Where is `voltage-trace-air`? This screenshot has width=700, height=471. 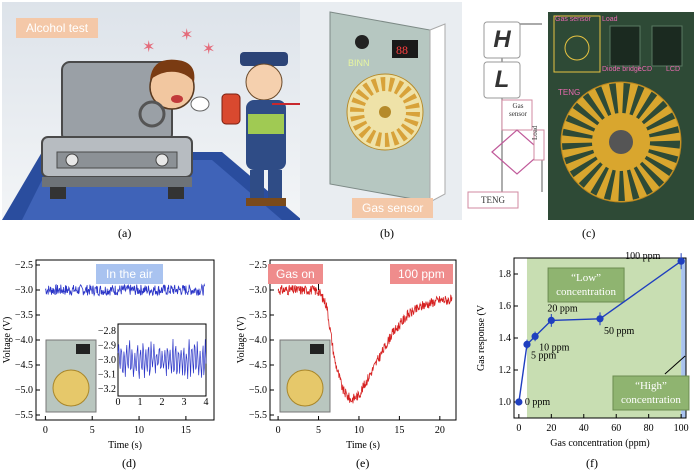
voltage-trace-air is located at coordinates (125, 290).